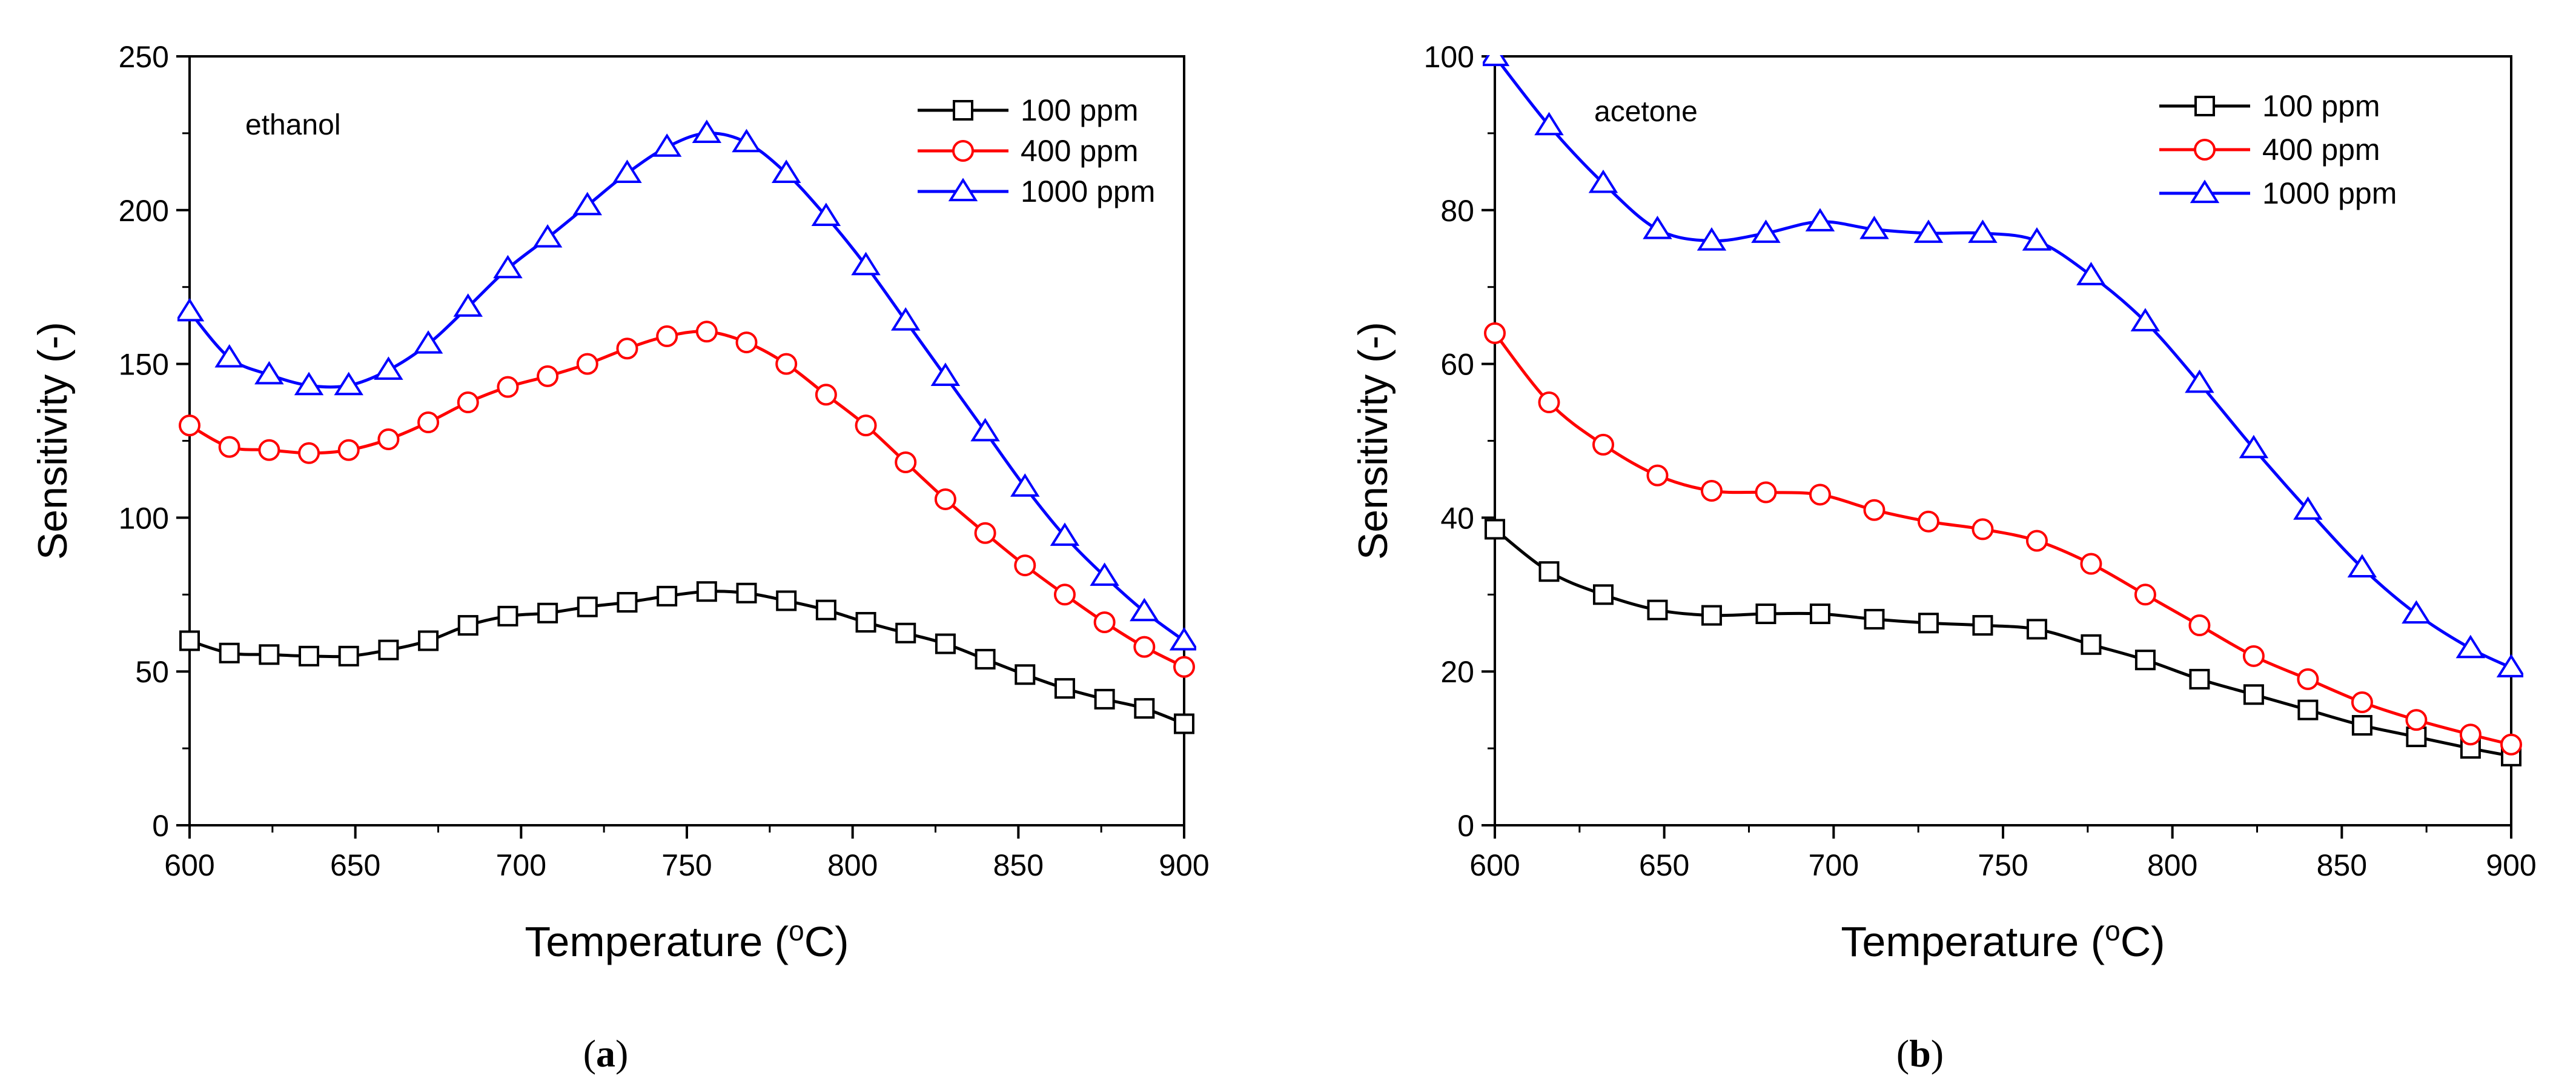 This screenshot has height=1084, width=2576. What do you see at coordinates (1834, 865) in the screenshot?
I see `x-tick-label: 700` at bounding box center [1834, 865].